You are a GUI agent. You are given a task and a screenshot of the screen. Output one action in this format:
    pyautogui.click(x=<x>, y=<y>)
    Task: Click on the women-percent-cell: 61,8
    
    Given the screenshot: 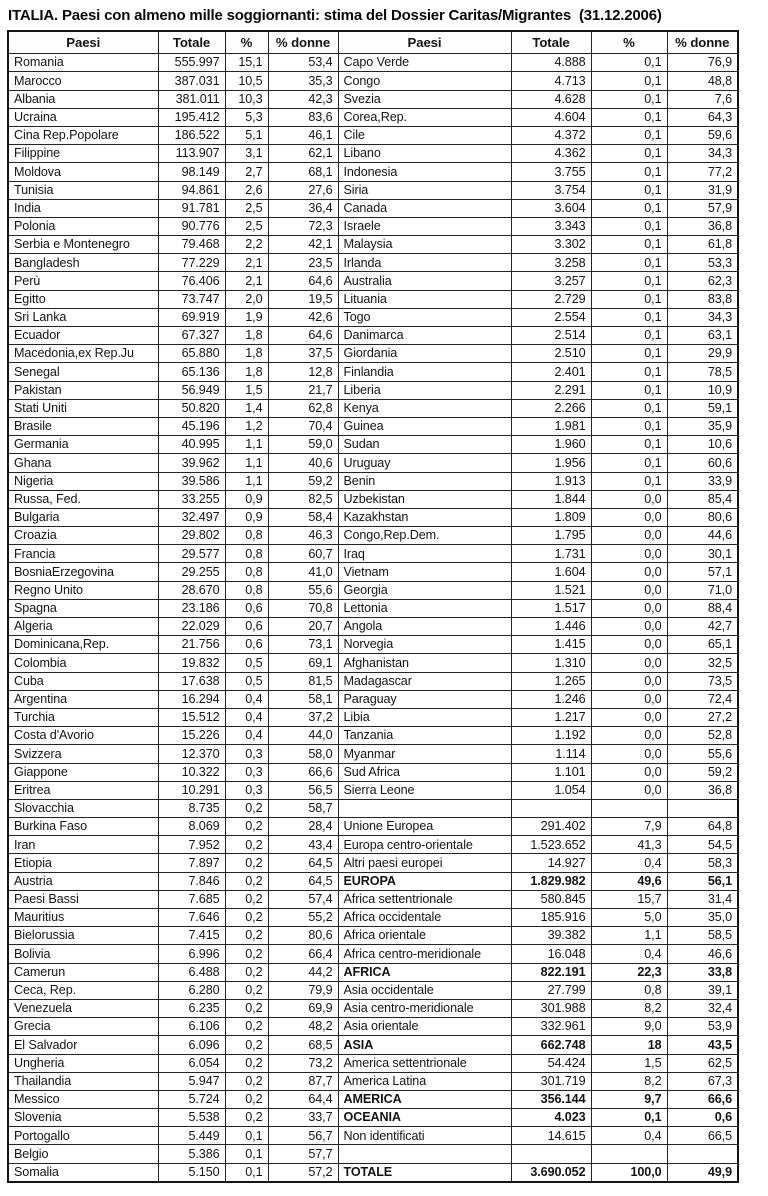 What is the action you would take?
    pyautogui.click(x=702, y=245)
    